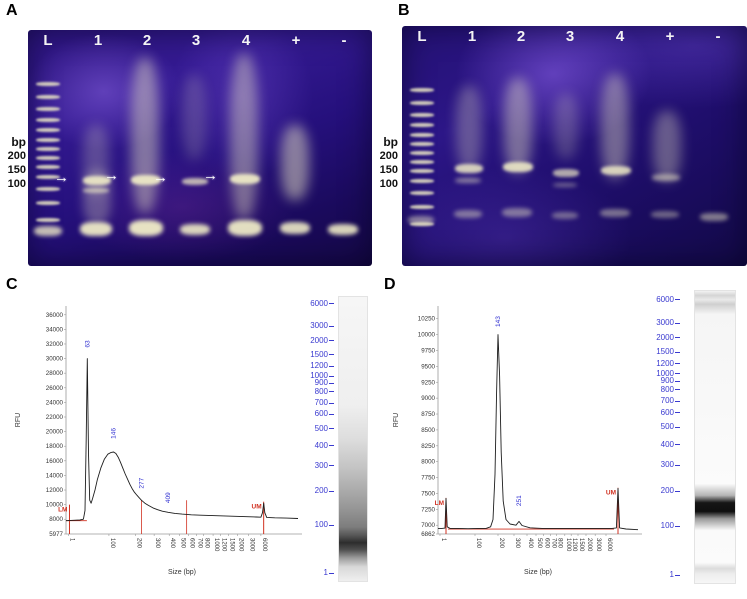 The width and height of the screenshot is (747, 599). Describe the element at coordinates (664, 299) in the screenshot. I see `ladder-size-6000: 6000` at that location.